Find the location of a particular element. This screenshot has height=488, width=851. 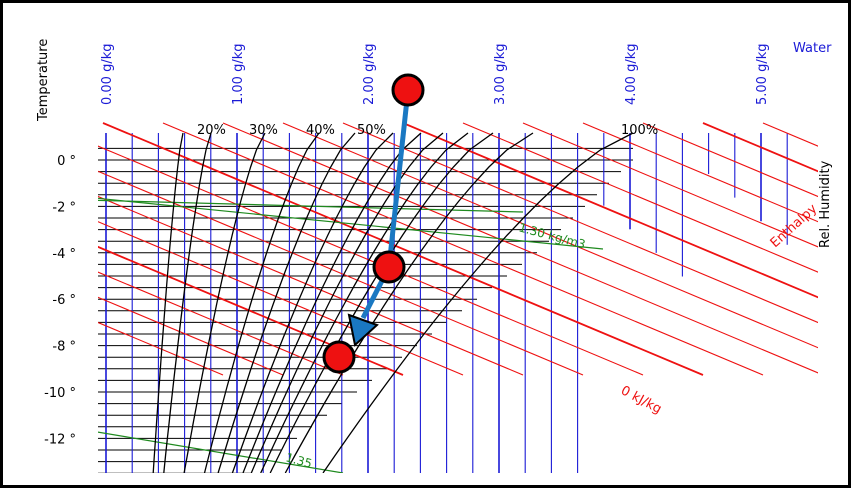

temperature-tick-label: -12 ° is located at coordinates (60, 439).